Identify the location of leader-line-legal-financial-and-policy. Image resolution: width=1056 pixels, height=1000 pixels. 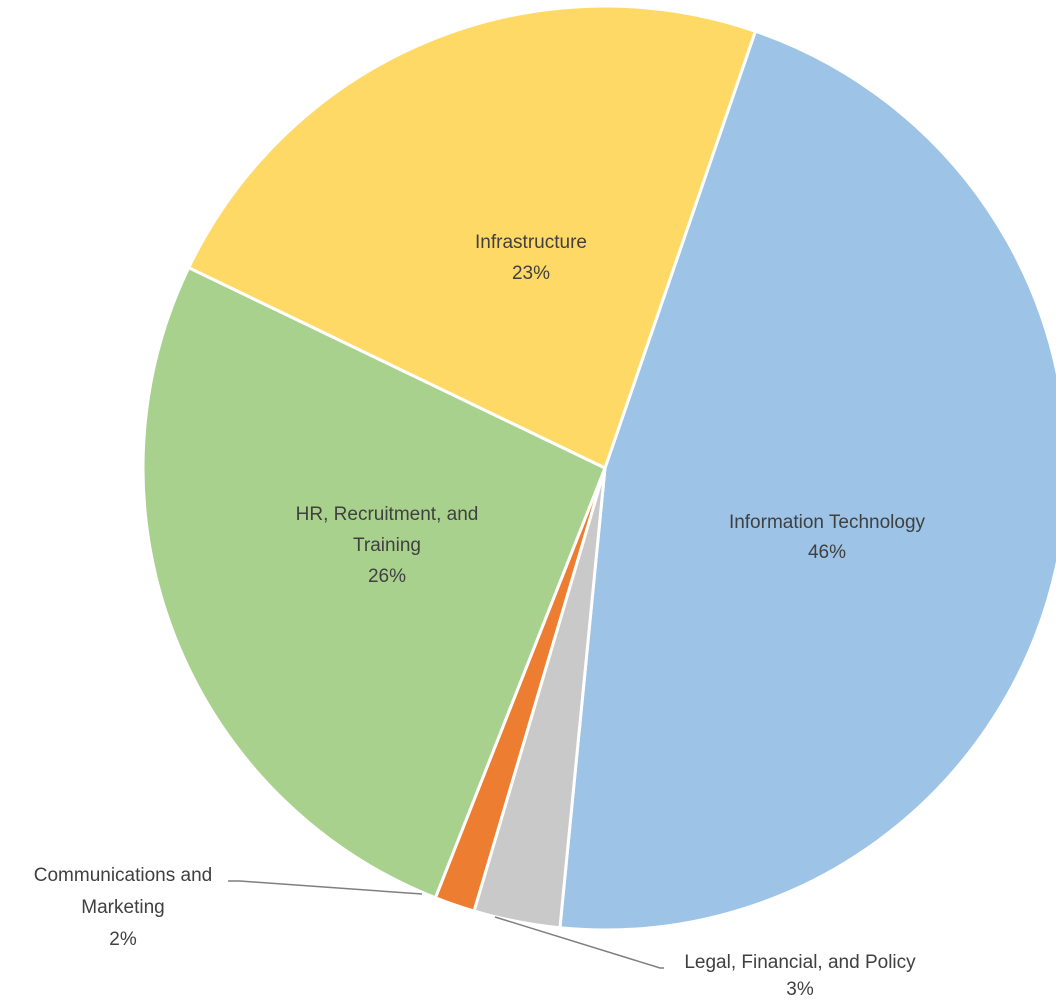
(579, 942).